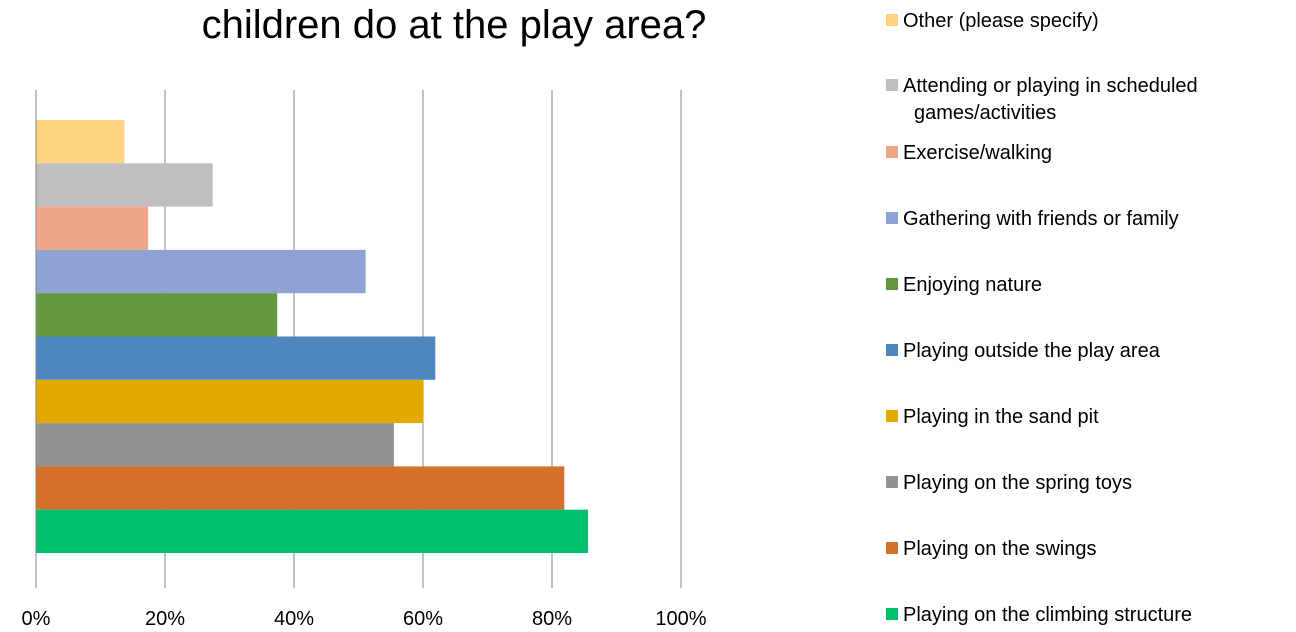 Image resolution: width=1296 pixels, height=632 pixels. What do you see at coordinates (1001, 21) in the screenshot?
I see `legend-label: Other (please specify)` at bounding box center [1001, 21].